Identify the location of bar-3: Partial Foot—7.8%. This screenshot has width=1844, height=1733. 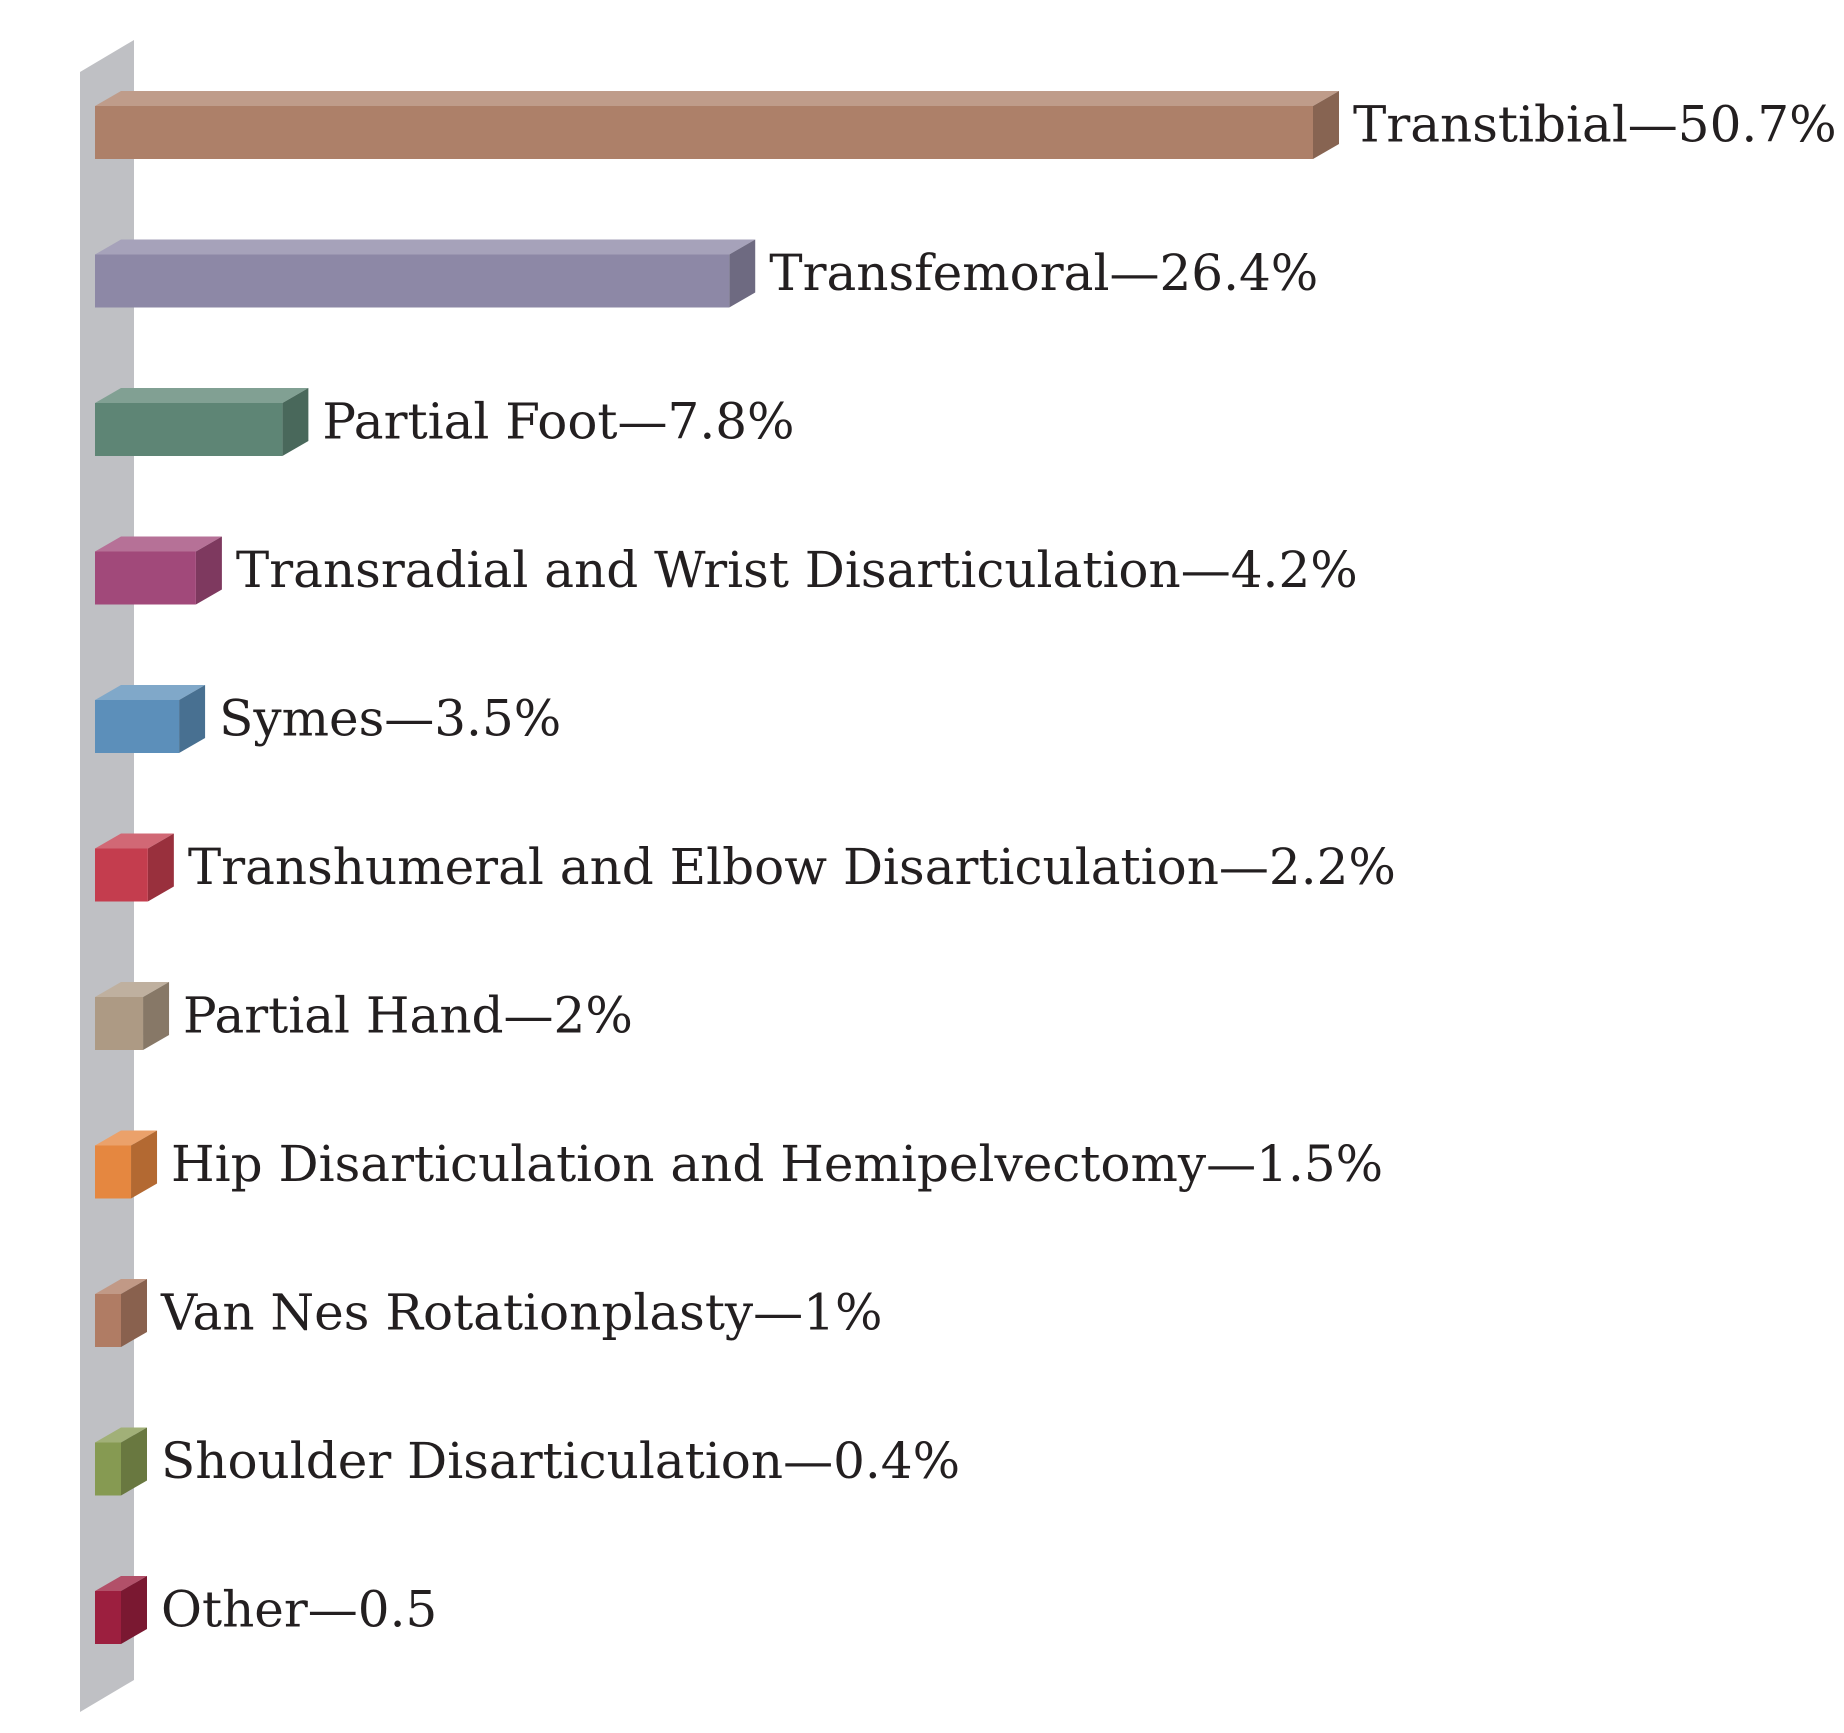
(445, 422).